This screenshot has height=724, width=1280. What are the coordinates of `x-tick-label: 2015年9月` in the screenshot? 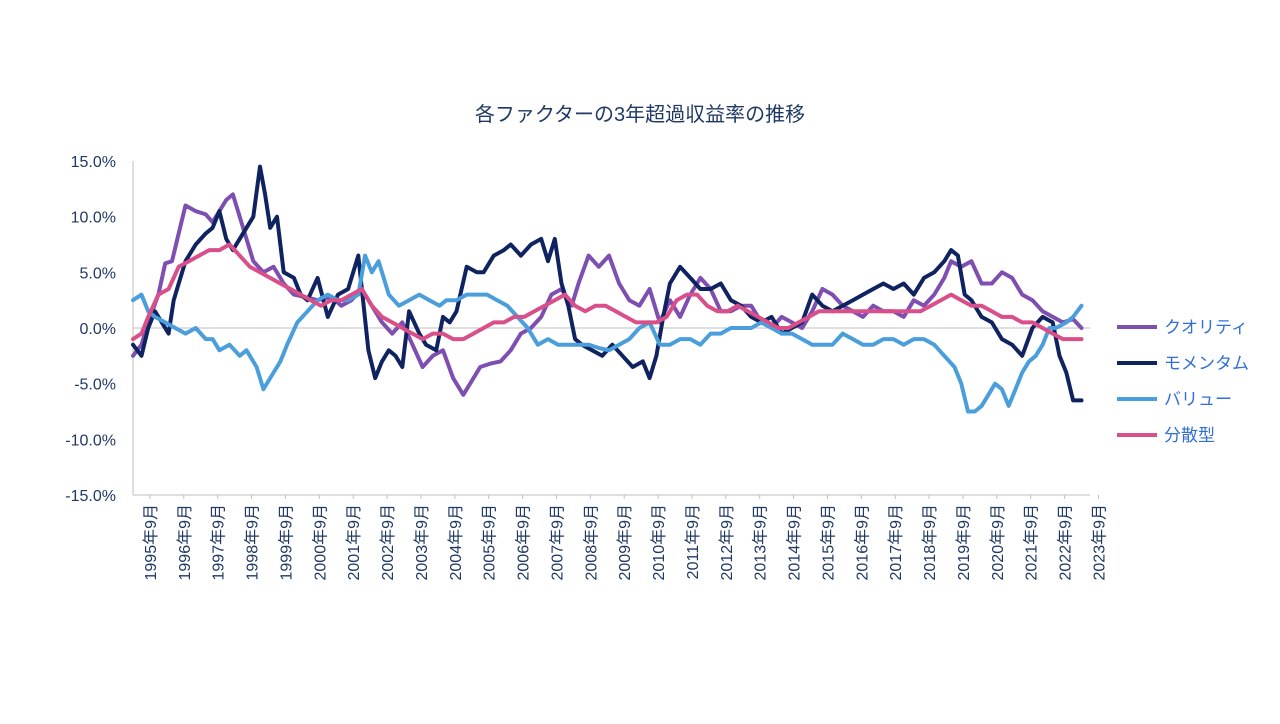 It's located at (828, 542).